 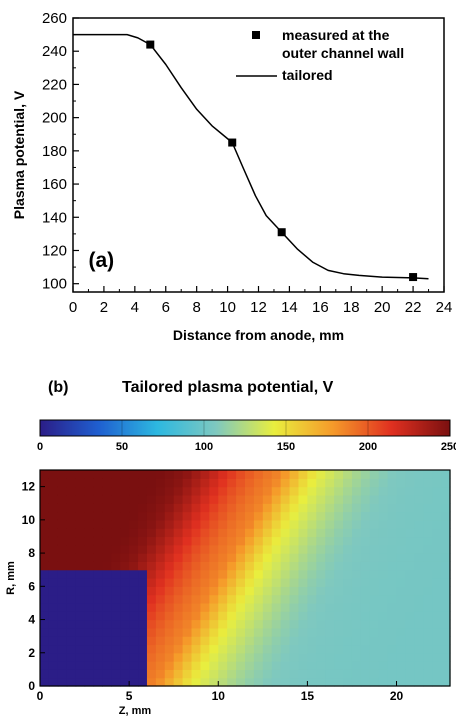 What do you see at coordinates (29, 487) in the screenshot?
I see `y-tick-label: 12` at bounding box center [29, 487].